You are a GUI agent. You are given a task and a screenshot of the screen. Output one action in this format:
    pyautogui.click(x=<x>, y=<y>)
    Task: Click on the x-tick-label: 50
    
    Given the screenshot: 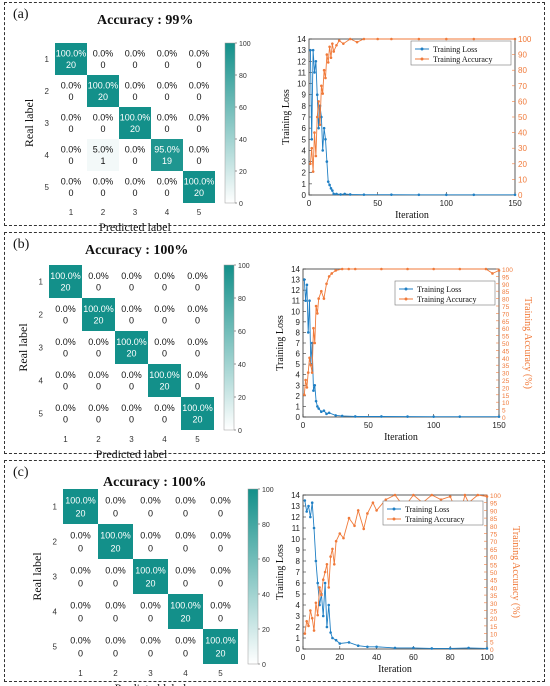 What is the action you would take?
    pyautogui.click(x=377, y=203)
    